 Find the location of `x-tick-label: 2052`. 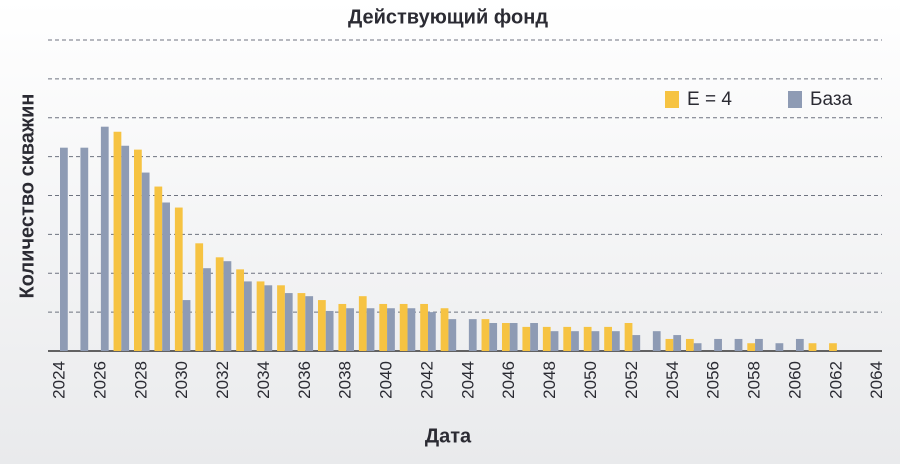

x-tick-label: 2052 is located at coordinates (631, 380).